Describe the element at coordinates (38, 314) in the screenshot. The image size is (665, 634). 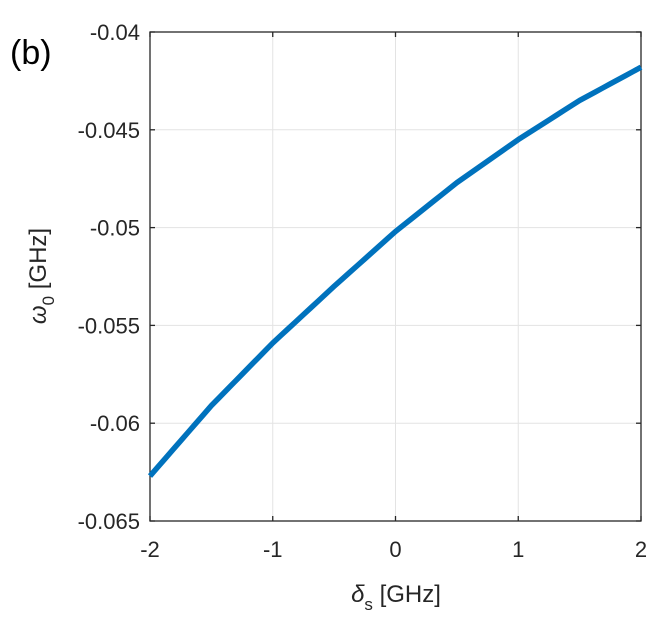
I see `y-axis-symbol: ω` at that location.